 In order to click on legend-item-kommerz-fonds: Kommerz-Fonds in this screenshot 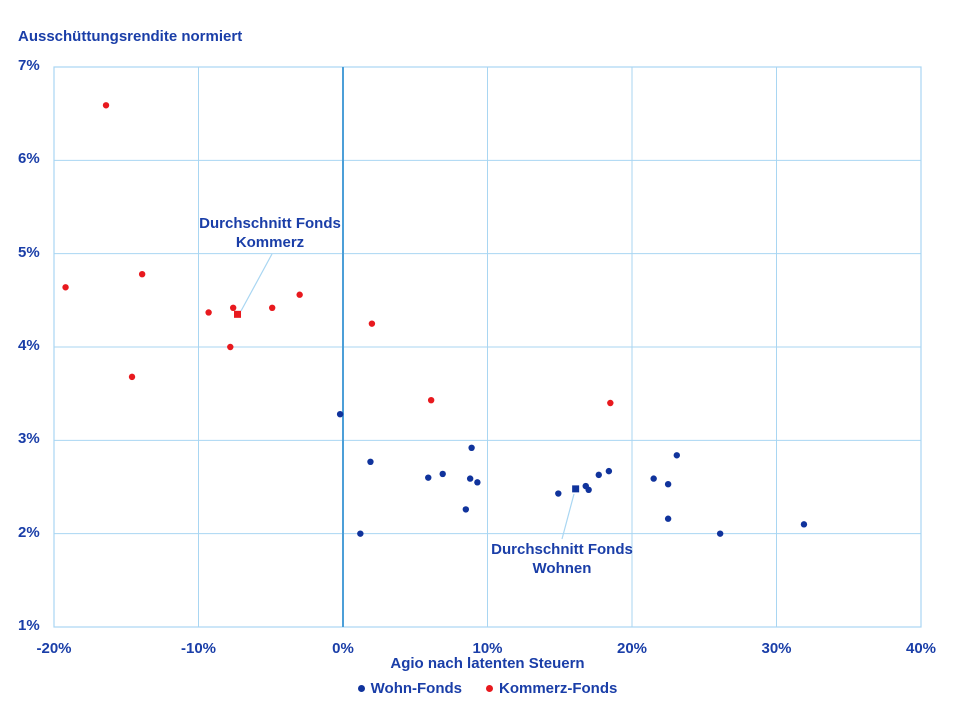, I will do `click(551, 688)`.